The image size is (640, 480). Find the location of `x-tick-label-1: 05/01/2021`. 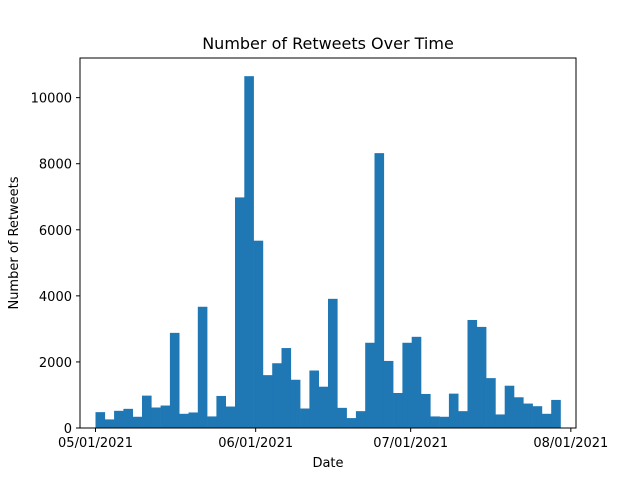

x-tick-label-1: 05/01/2021 is located at coordinates (95, 443).